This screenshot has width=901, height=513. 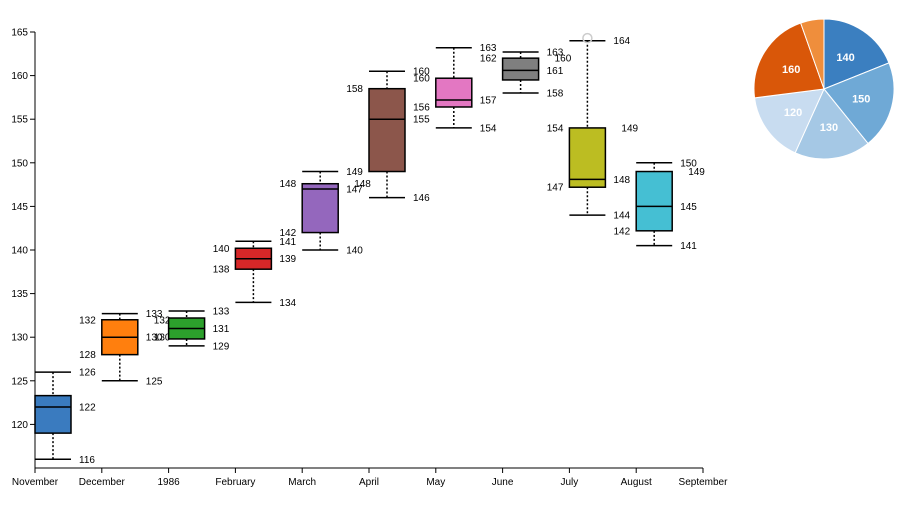 I want to click on y-tick-label: 130, so click(x=19, y=338).